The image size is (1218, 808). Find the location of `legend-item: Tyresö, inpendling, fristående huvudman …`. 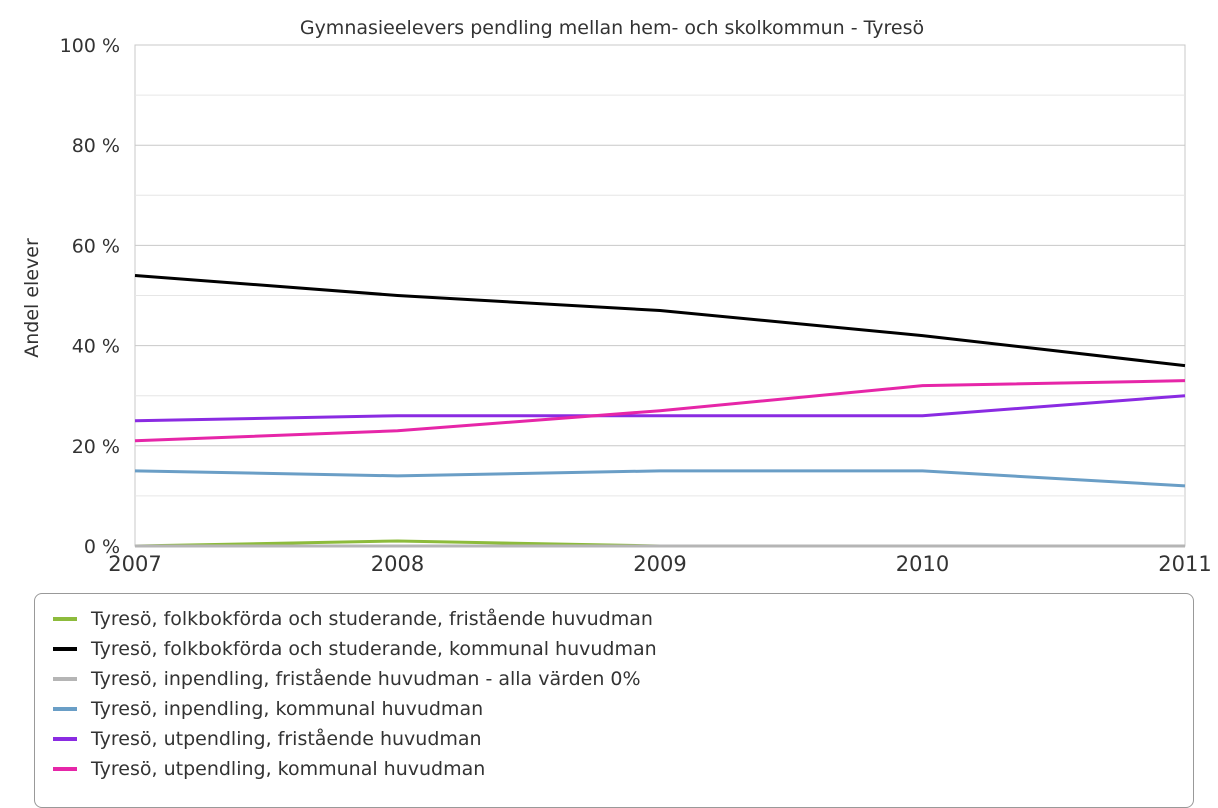

legend-item: Tyresö, inpendling, fristående huvudman … is located at coordinates (623, 679).